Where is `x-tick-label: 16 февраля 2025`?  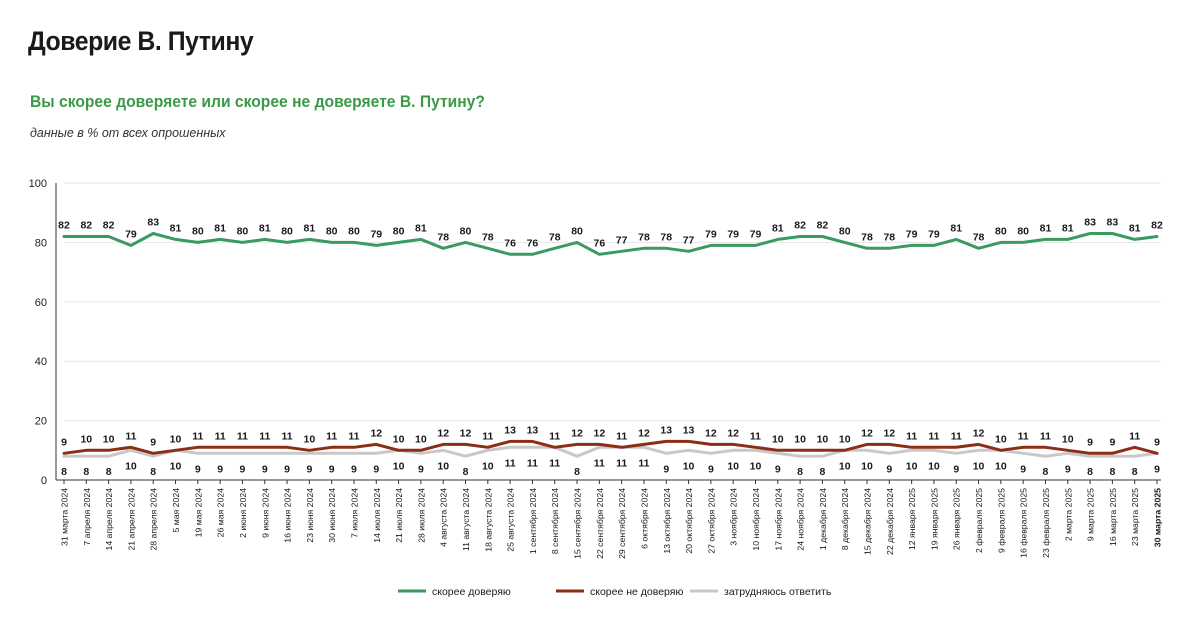
x-tick-label: 16 февраля 2025 is located at coordinates (1024, 523).